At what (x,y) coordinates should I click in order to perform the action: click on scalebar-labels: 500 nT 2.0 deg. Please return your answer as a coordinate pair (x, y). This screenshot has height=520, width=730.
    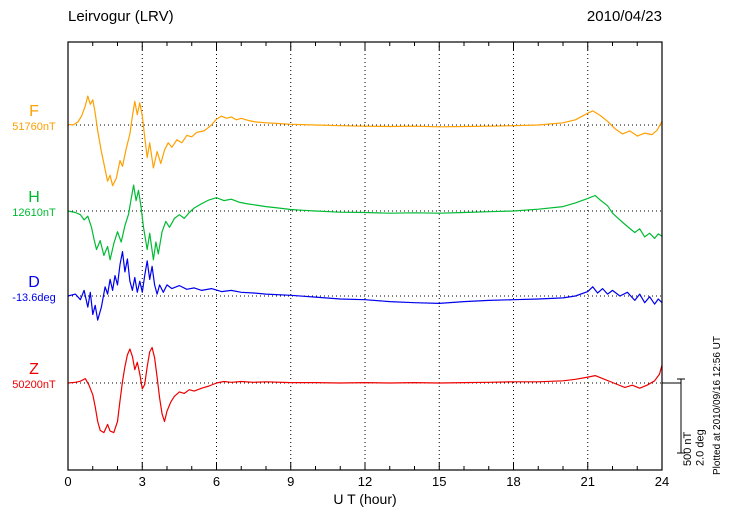
    Looking at the image, I should click on (694, 427).